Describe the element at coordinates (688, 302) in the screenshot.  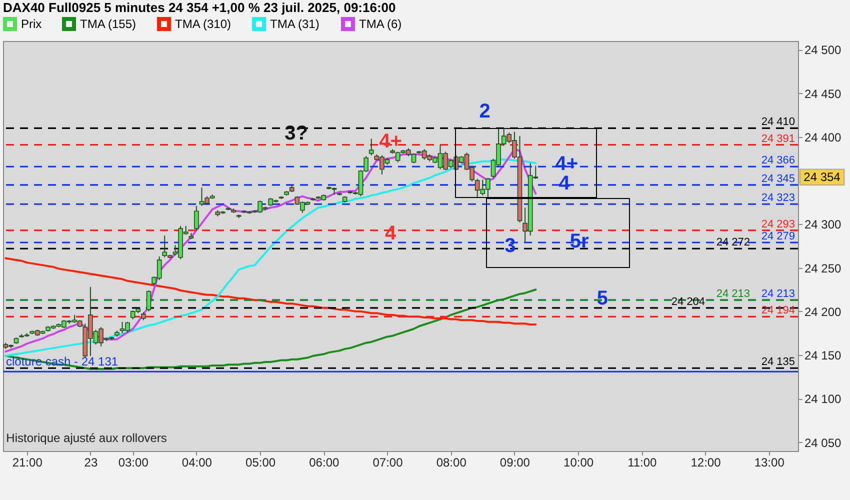
I see `ref-line-label: 24 204` at that location.